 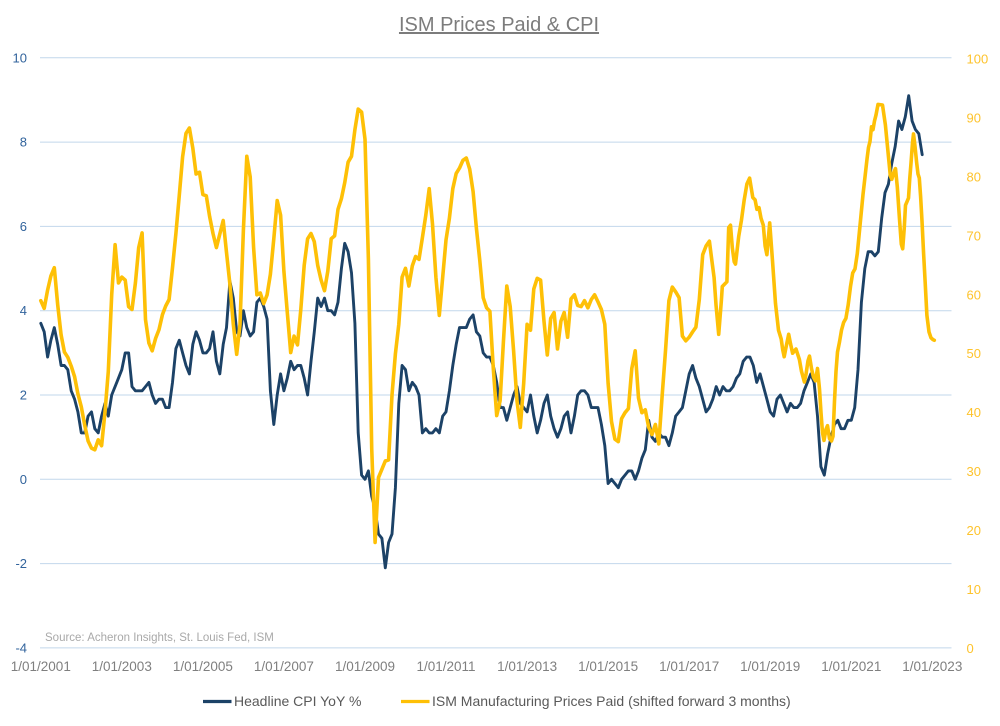 I want to click on svg-text: 20, so click(x=974, y=530).